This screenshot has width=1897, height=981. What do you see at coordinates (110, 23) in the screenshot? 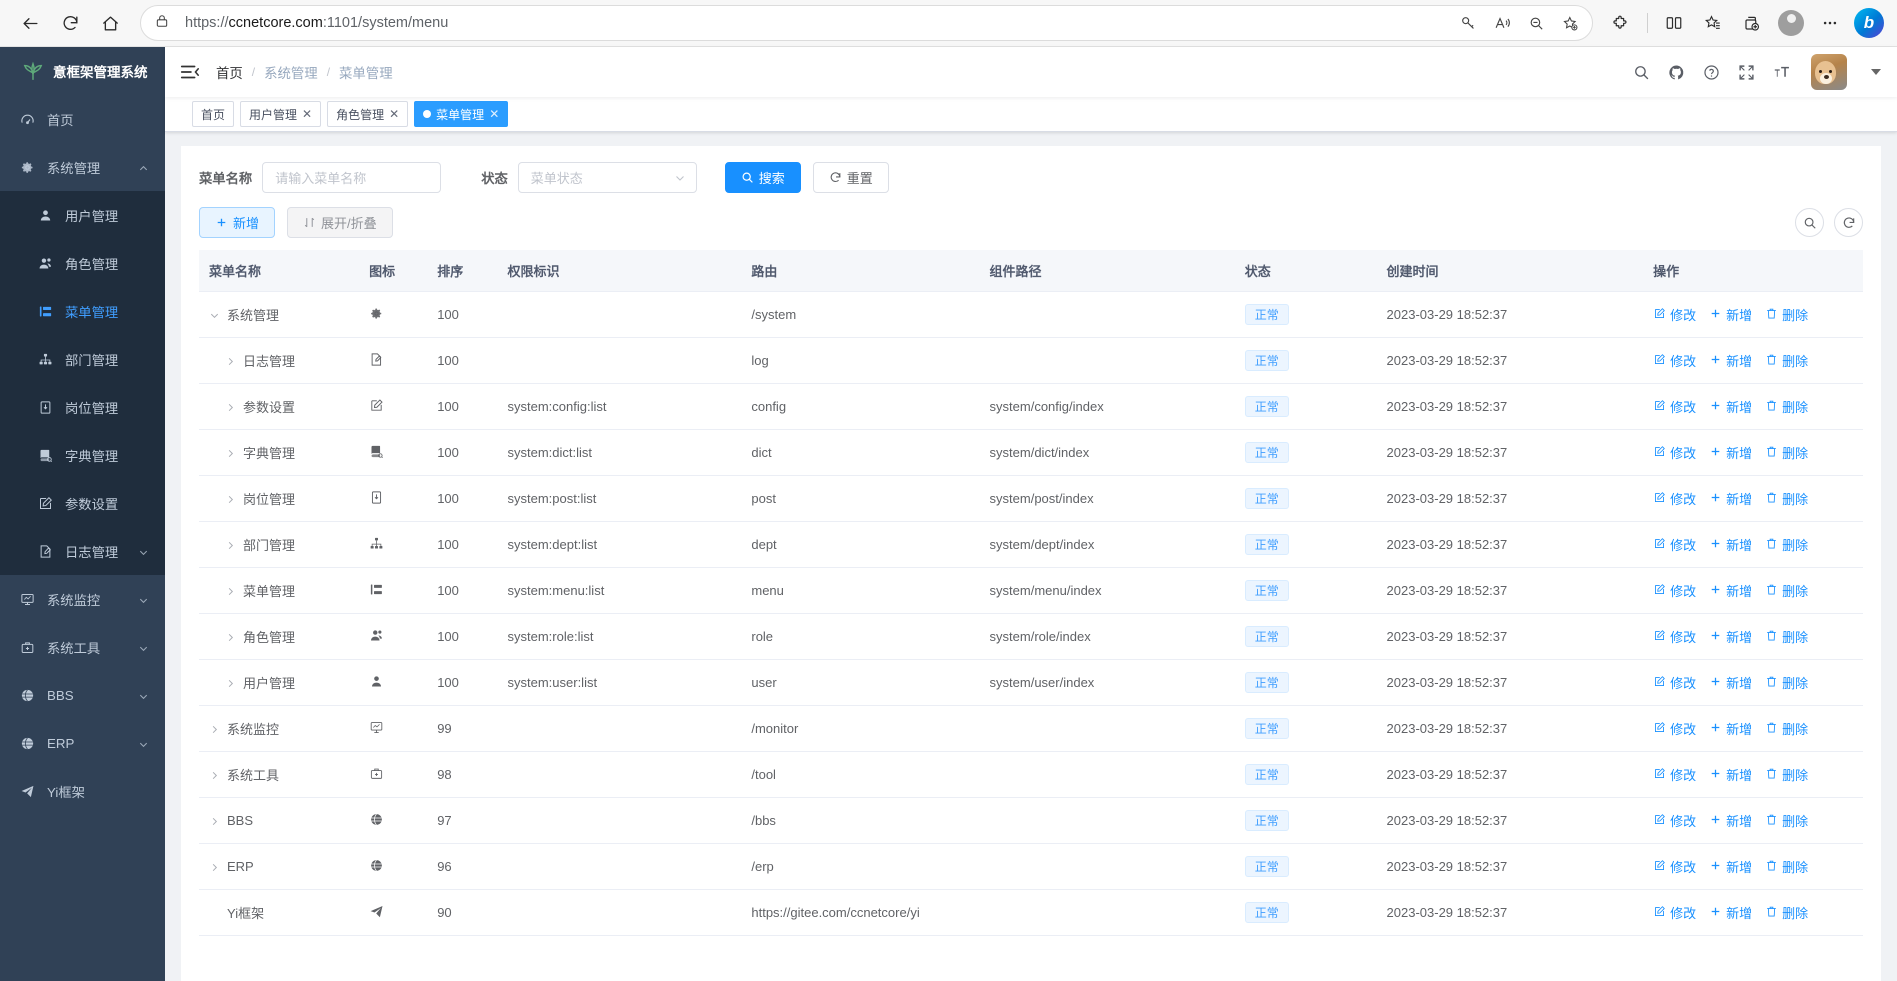
I see `home-icon` at bounding box center [110, 23].